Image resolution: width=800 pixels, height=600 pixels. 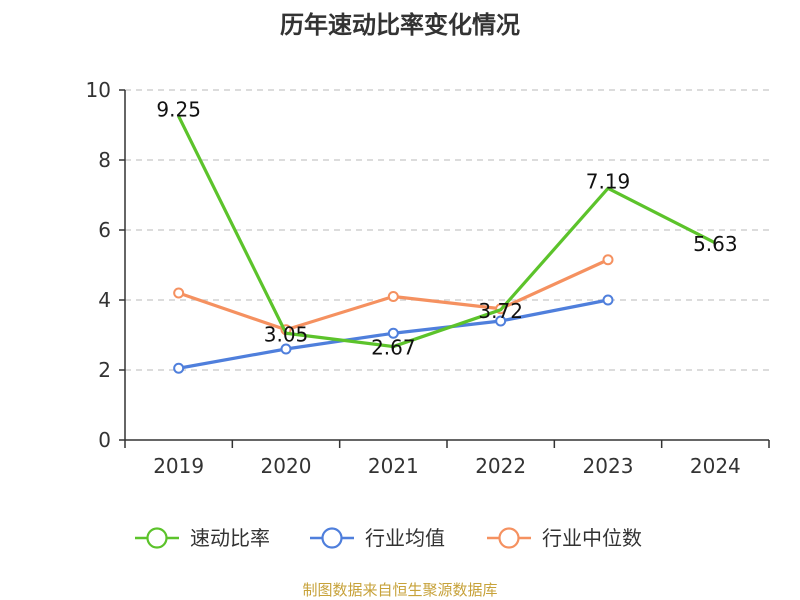 What do you see at coordinates (405, 538) in the screenshot?
I see `legend-label: 行业均值` at bounding box center [405, 538].